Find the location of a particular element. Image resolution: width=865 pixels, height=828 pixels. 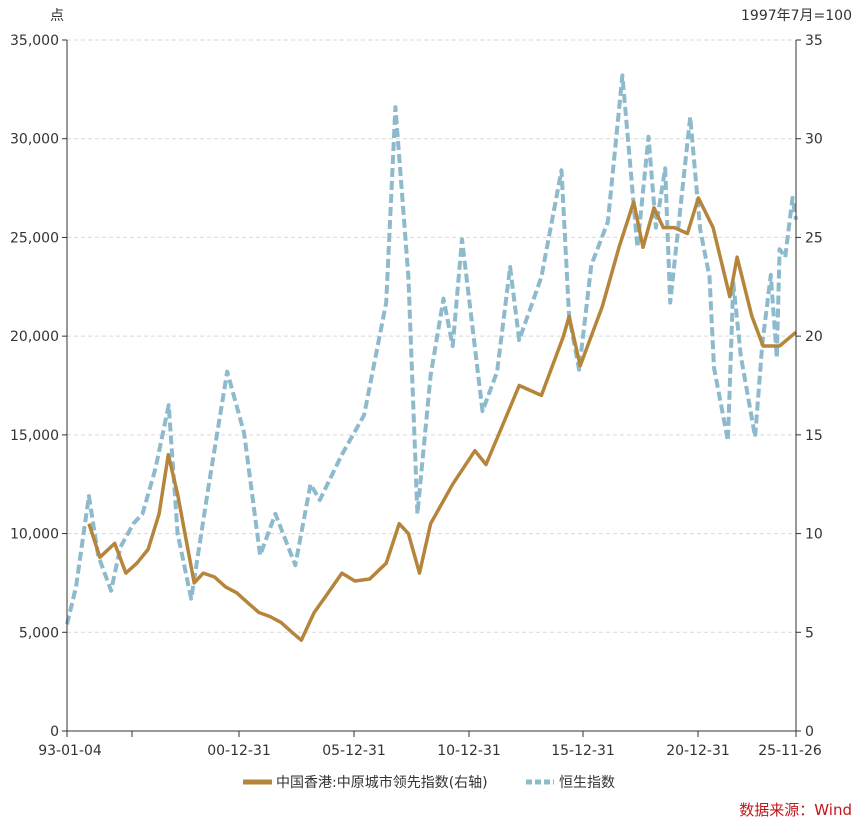

right-tick-label: 35 is located at coordinates (814, 41).